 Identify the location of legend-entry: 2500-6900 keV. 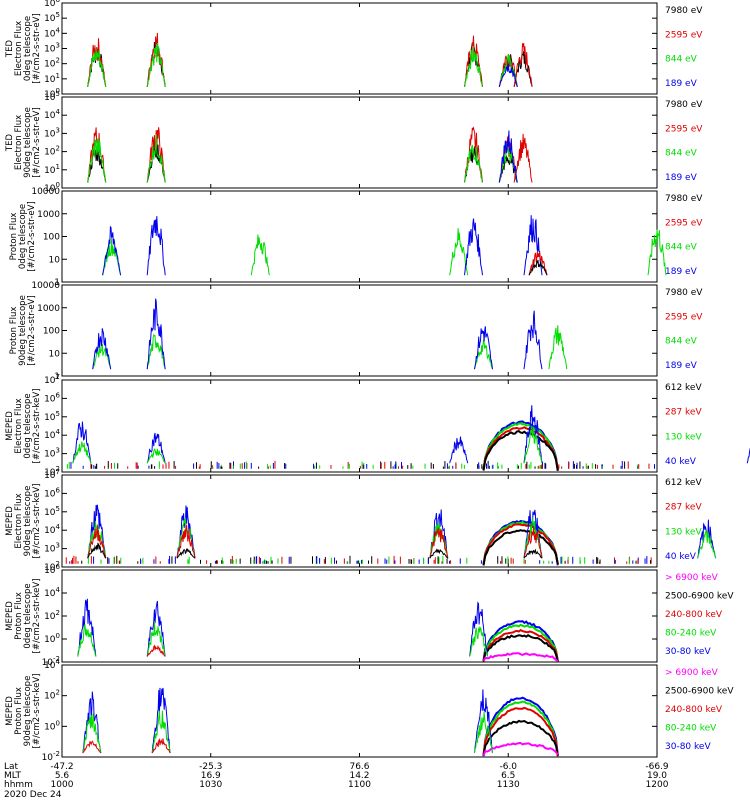
(699, 597).